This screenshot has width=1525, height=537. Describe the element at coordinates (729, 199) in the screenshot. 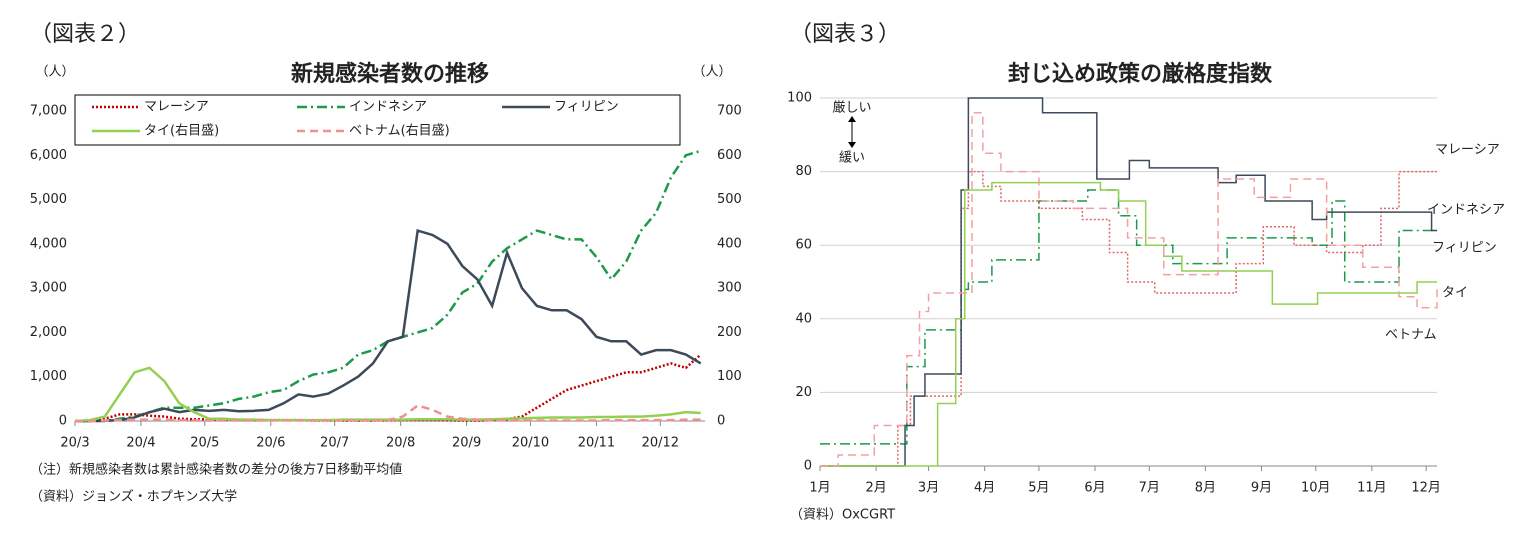

I see `y2-tick-label: 500` at that location.